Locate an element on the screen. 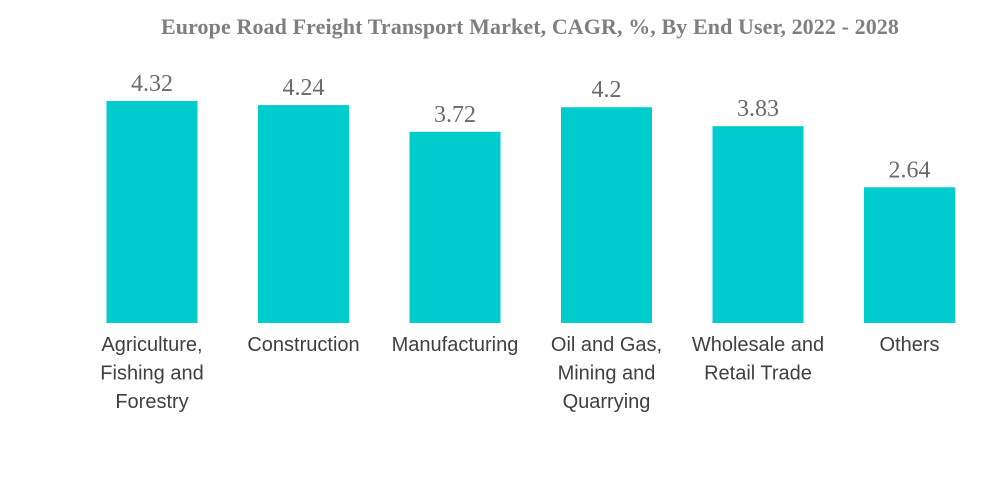 This screenshot has width=1000, height=483. category-label: Wholesale and Retail Trade is located at coordinates (758, 359).